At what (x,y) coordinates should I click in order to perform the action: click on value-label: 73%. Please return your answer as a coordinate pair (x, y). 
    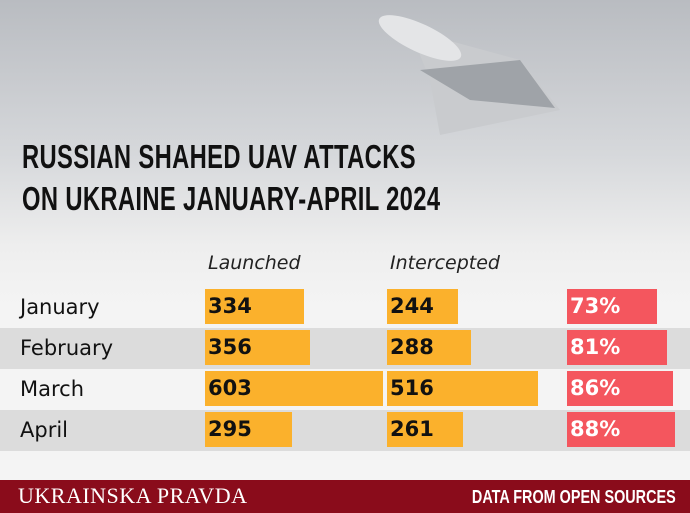
    Looking at the image, I should click on (595, 306).